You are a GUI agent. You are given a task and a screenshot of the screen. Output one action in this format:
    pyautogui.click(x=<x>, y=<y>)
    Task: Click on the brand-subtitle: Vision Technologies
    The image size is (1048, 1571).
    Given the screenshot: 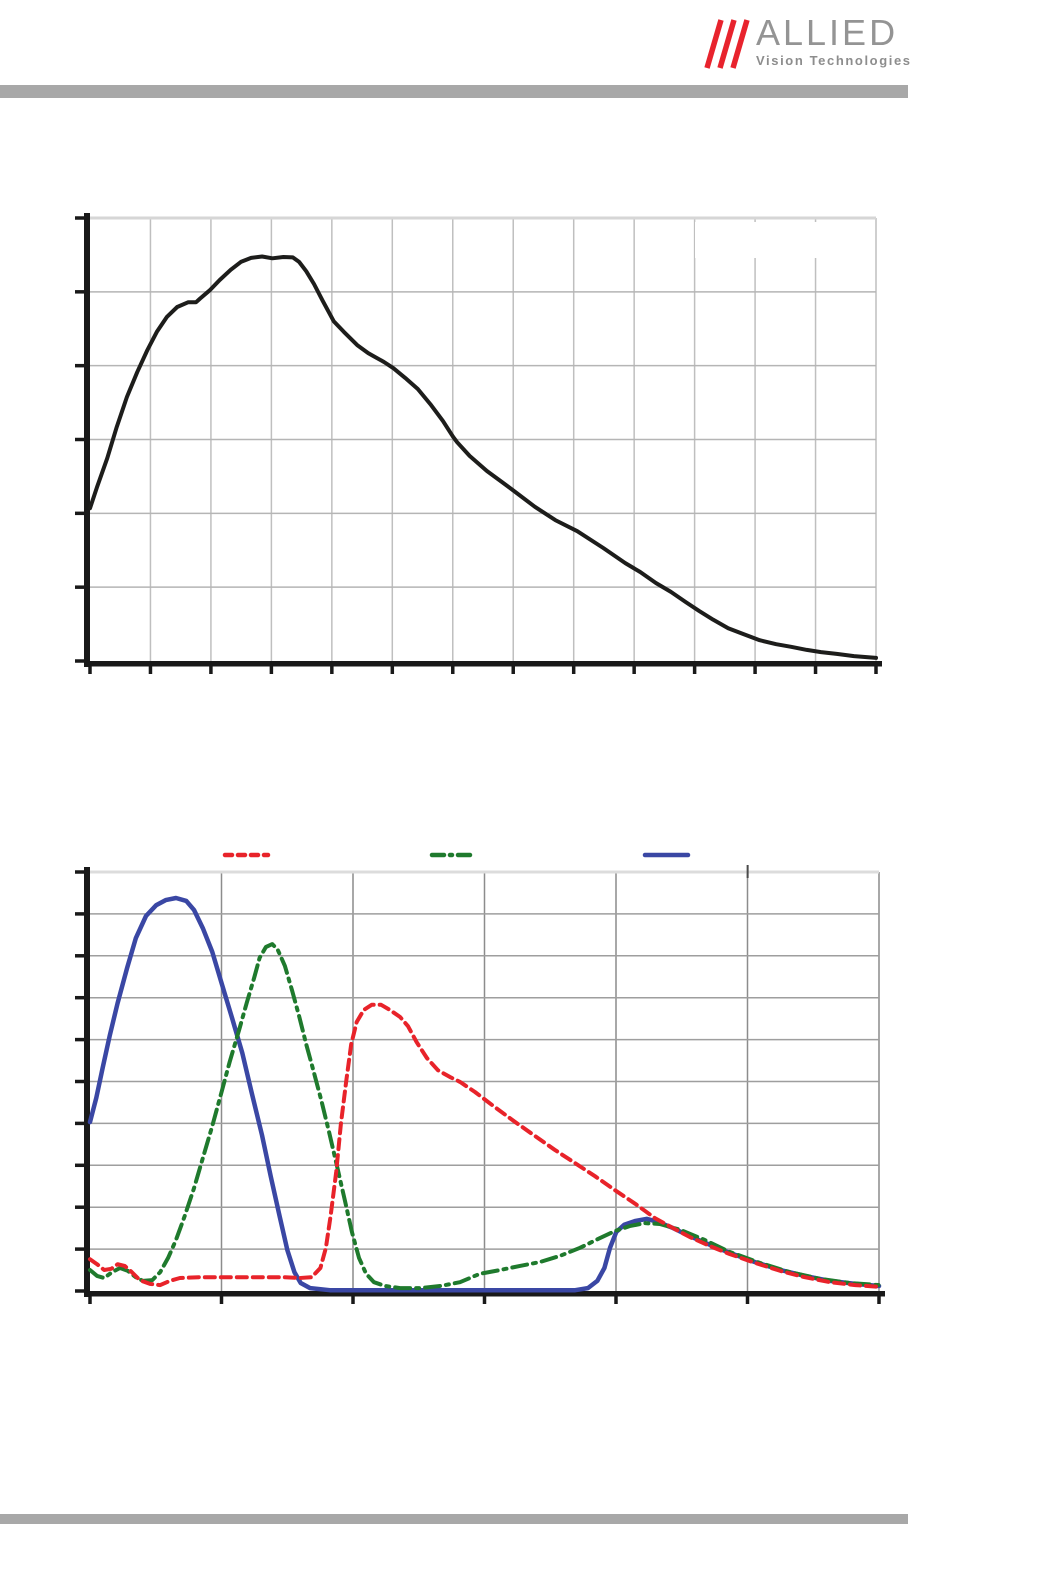 What is the action you would take?
    pyautogui.click(x=834, y=60)
    